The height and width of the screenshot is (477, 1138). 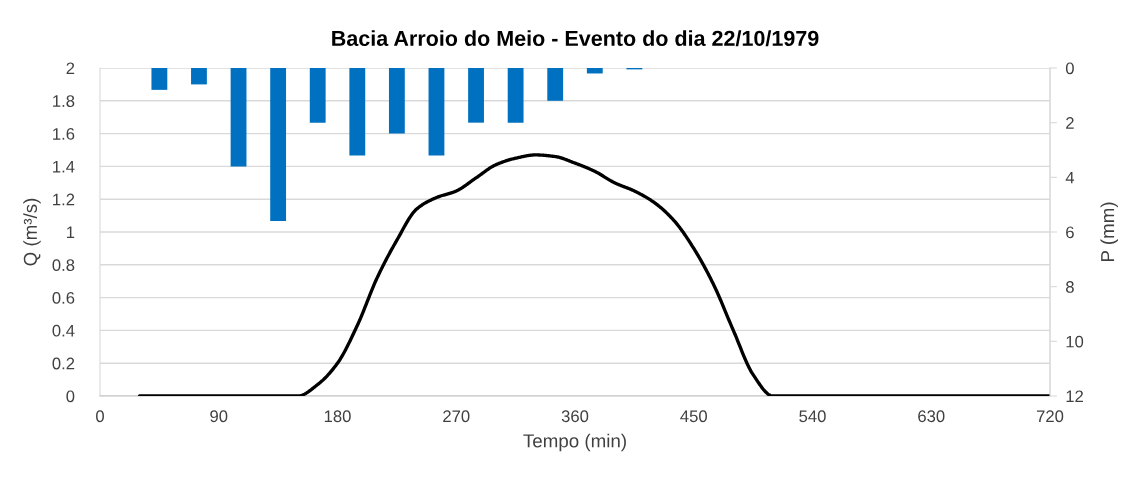 I want to click on y-tick-label: 1.4, so click(x=64, y=166).